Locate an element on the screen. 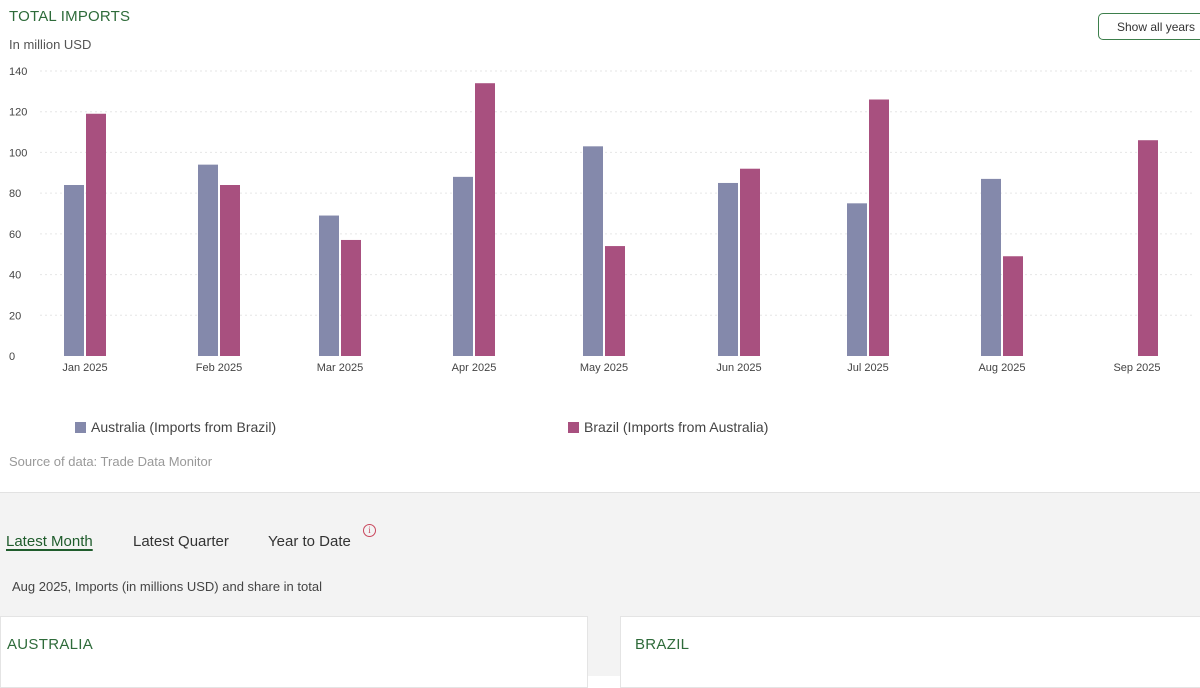  legend-label-australia: Australia (Imports from Brazil) is located at coordinates (184, 427).